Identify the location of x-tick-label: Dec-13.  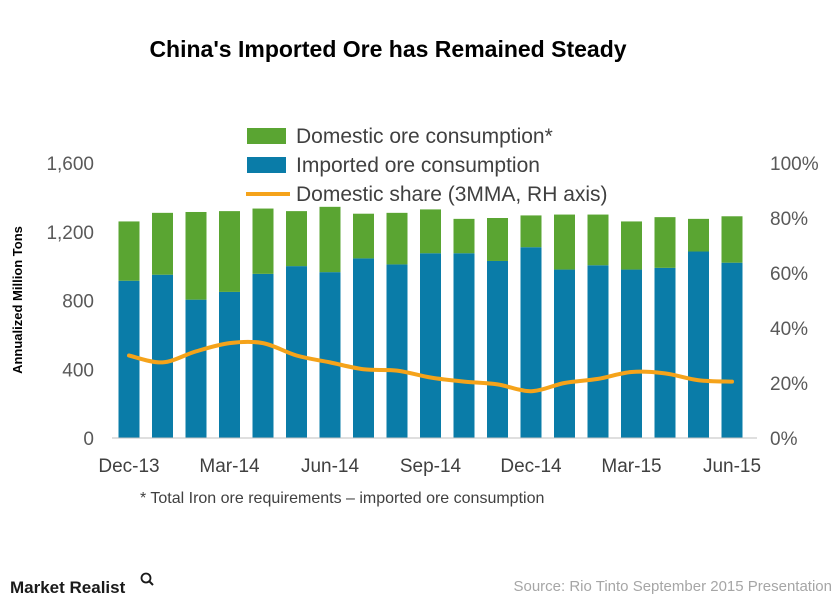
(128, 466).